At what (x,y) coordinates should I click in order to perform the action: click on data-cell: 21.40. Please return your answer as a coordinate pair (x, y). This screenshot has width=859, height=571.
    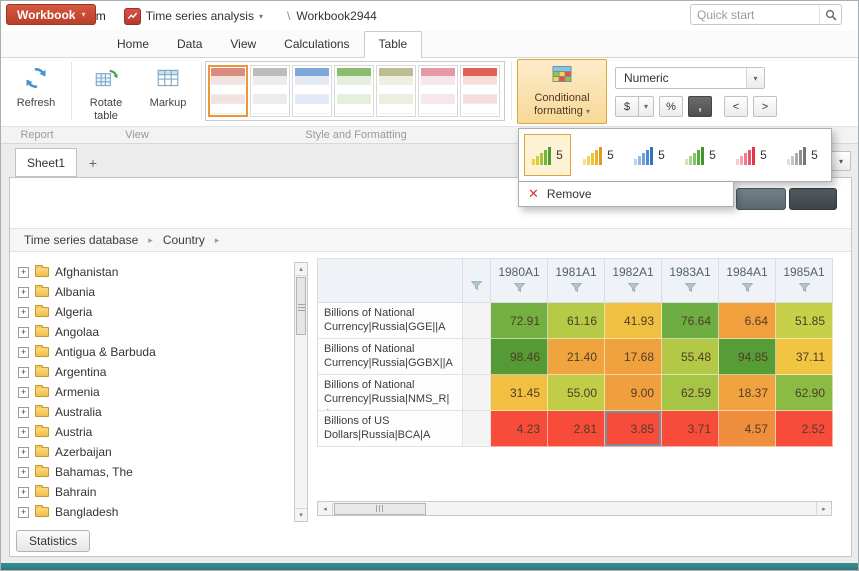
    Looking at the image, I should click on (576, 357).